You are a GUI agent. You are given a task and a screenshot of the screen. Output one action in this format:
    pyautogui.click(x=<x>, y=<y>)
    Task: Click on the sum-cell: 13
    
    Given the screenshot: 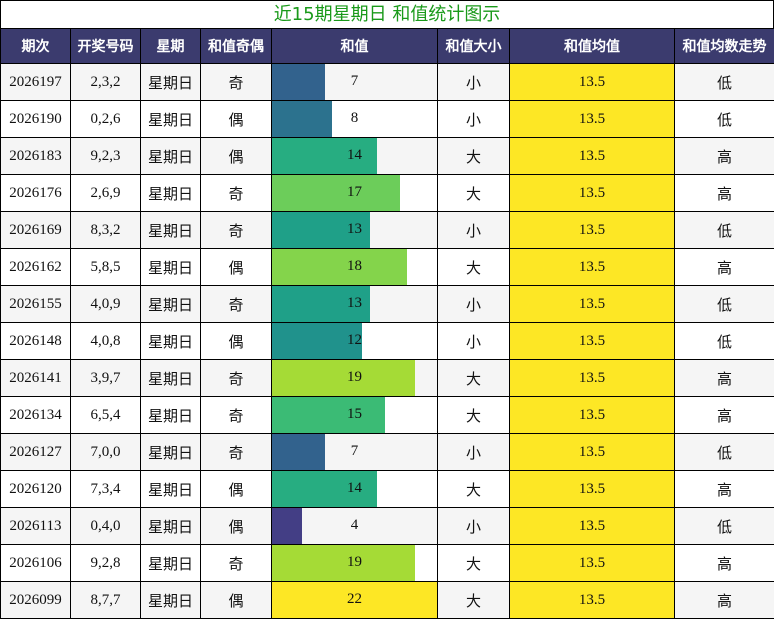 What is the action you would take?
    pyautogui.click(x=354, y=304)
    